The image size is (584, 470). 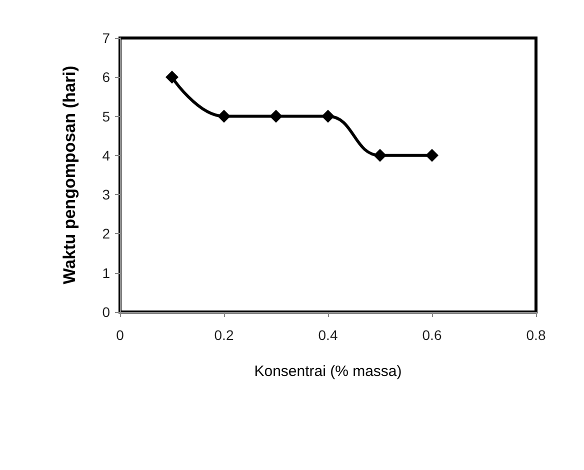 I want to click on y-tick-label: 5, so click(x=106, y=116).